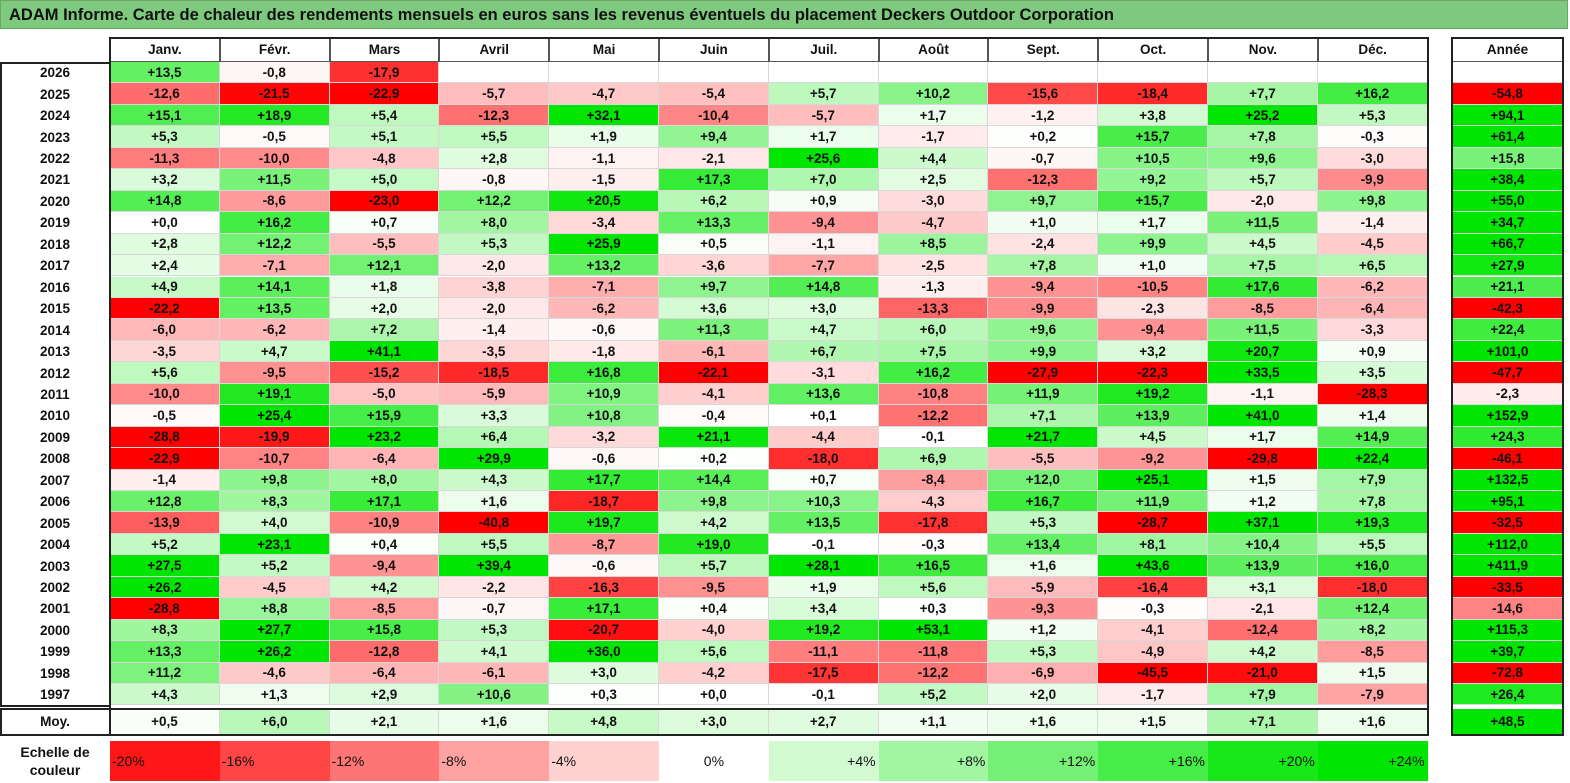  I want to click on heatmap-cell: +7,0, so click(823, 180).